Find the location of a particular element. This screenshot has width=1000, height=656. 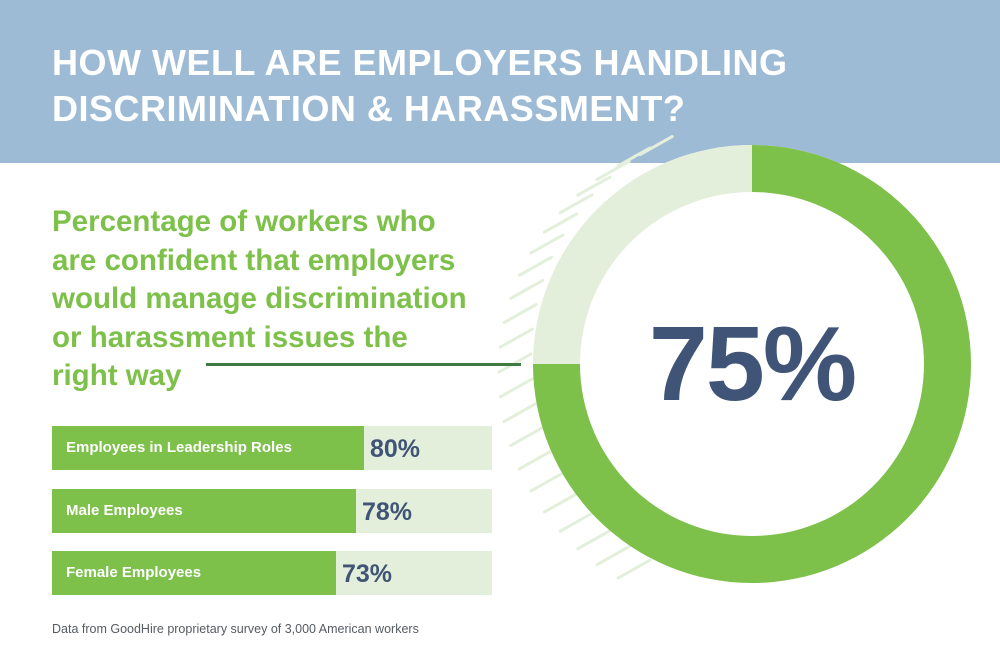

donut-slice-remainder is located at coordinates (642, 254).